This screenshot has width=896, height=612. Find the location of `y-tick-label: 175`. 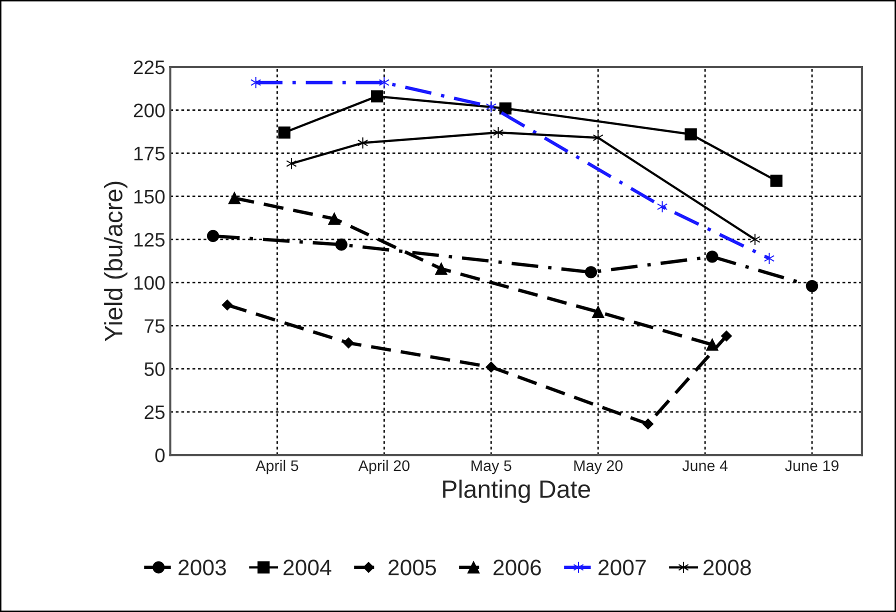

y-tick-label: 175 is located at coordinates (149, 153).